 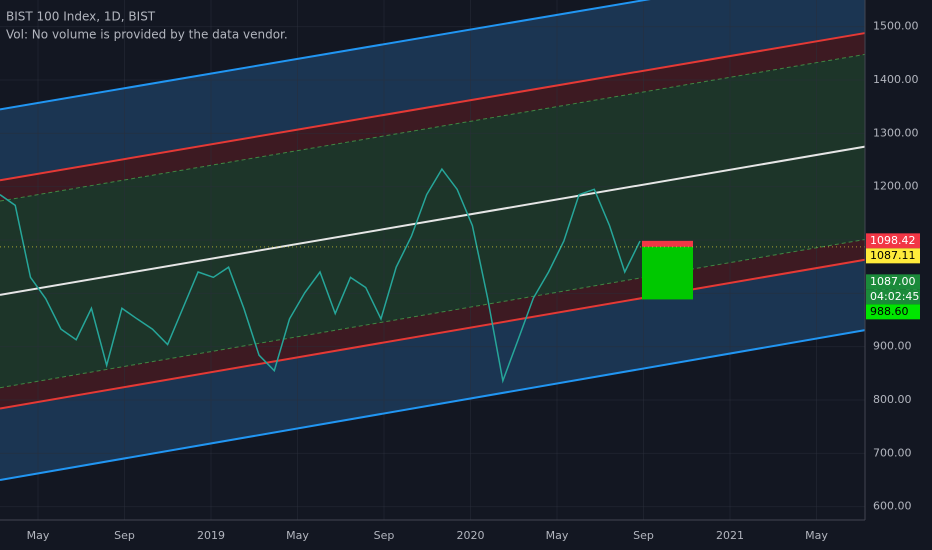 I want to click on y-tick-label: 600.00, so click(x=892, y=506).